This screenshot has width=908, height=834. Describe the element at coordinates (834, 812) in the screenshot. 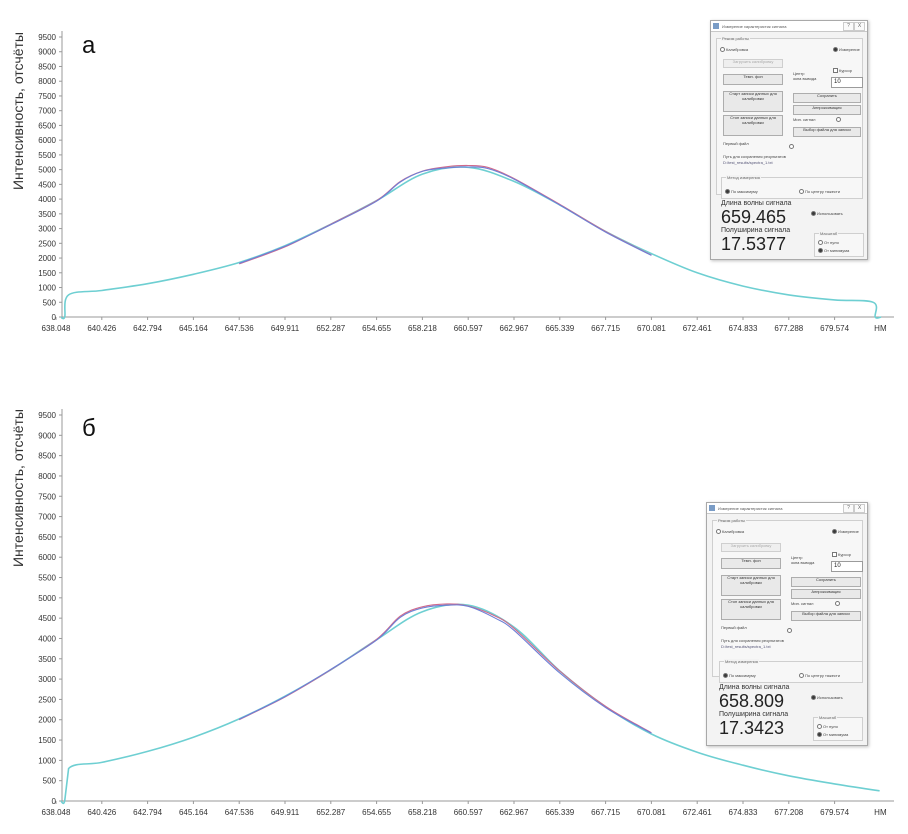

I see `x-tick-label: 679.574` at that location.